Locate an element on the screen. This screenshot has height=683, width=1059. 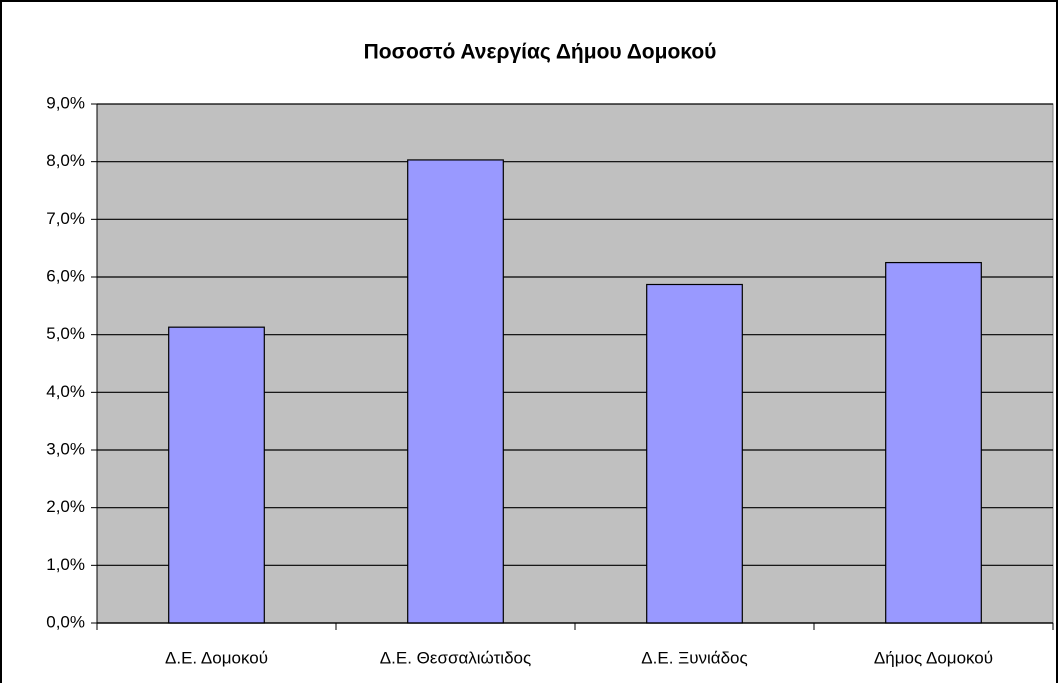
x-tick-label: Δ.Ε. Ξυνιάδος is located at coordinates (694, 657).